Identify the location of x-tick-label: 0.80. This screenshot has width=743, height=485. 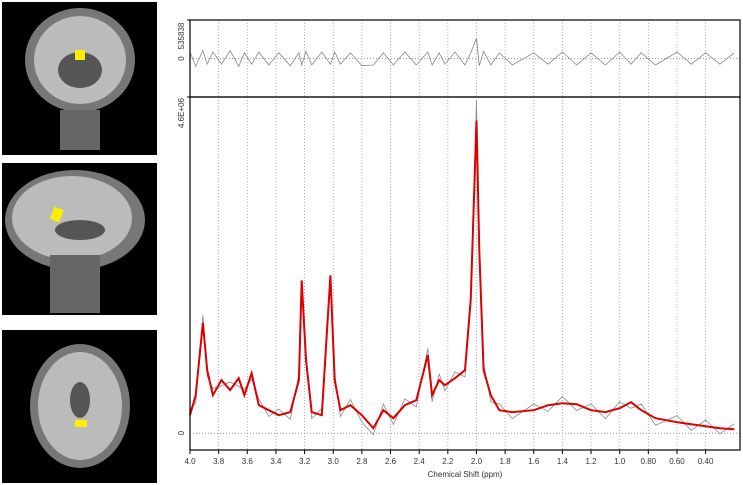
(649, 461).